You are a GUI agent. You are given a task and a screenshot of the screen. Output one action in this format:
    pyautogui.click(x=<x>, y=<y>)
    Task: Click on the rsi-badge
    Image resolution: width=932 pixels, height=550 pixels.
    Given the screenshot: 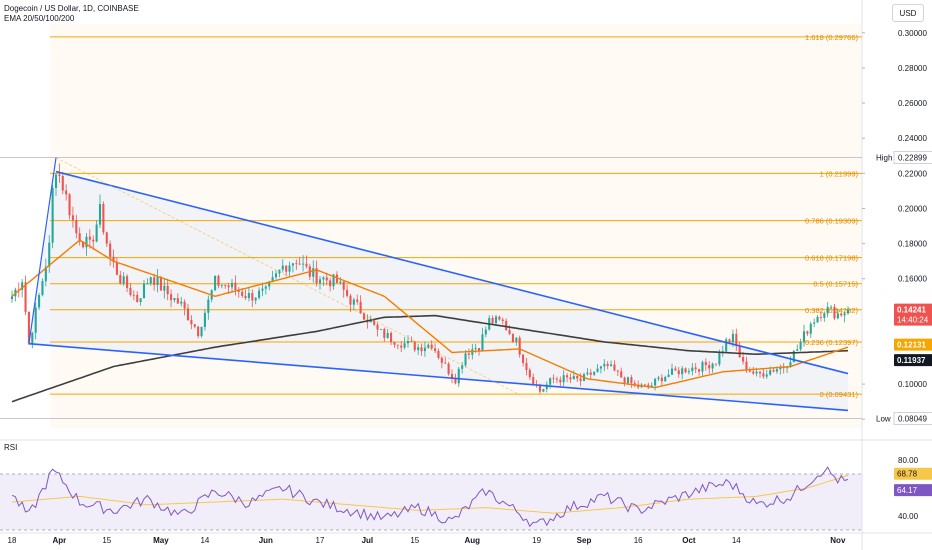 What is the action you would take?
    pyautogui.click(x=913, y=490)
    